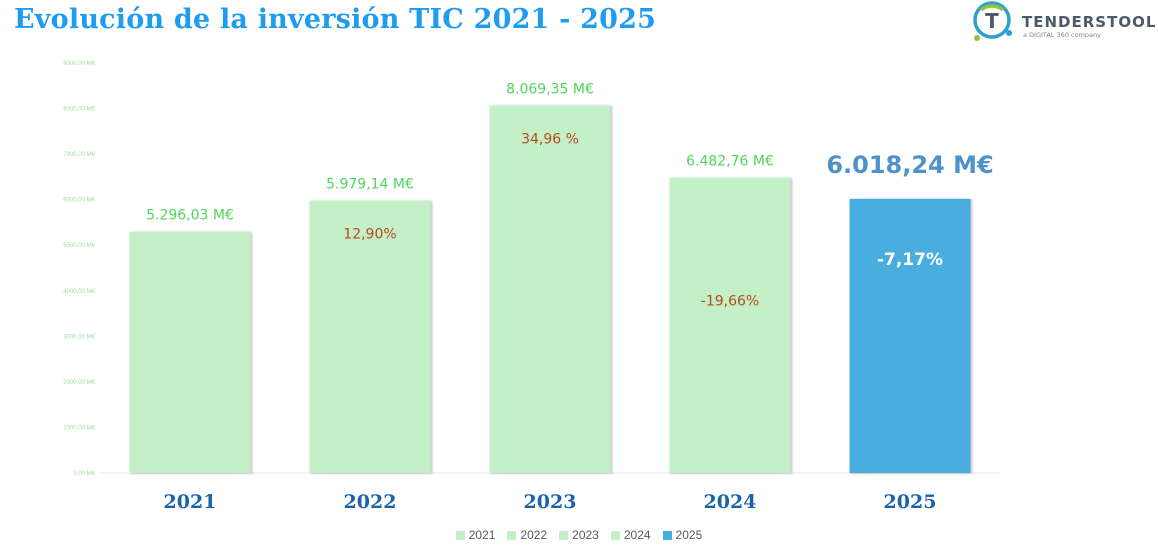  I want to click on value-label-2024: 6.482,76 M€, so click(730, 162).